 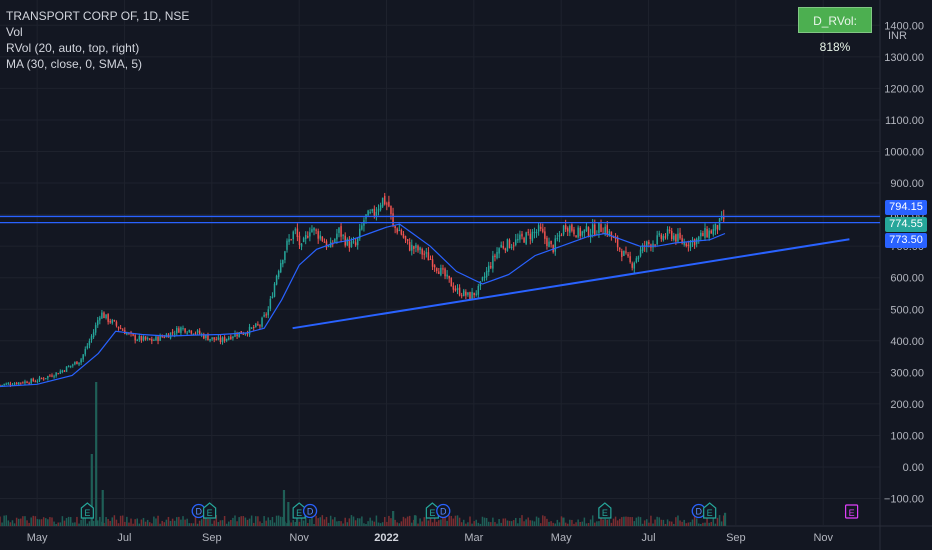 I want to click on rvol-badge: D_RVol: 818%, so click(x=835, y=30).